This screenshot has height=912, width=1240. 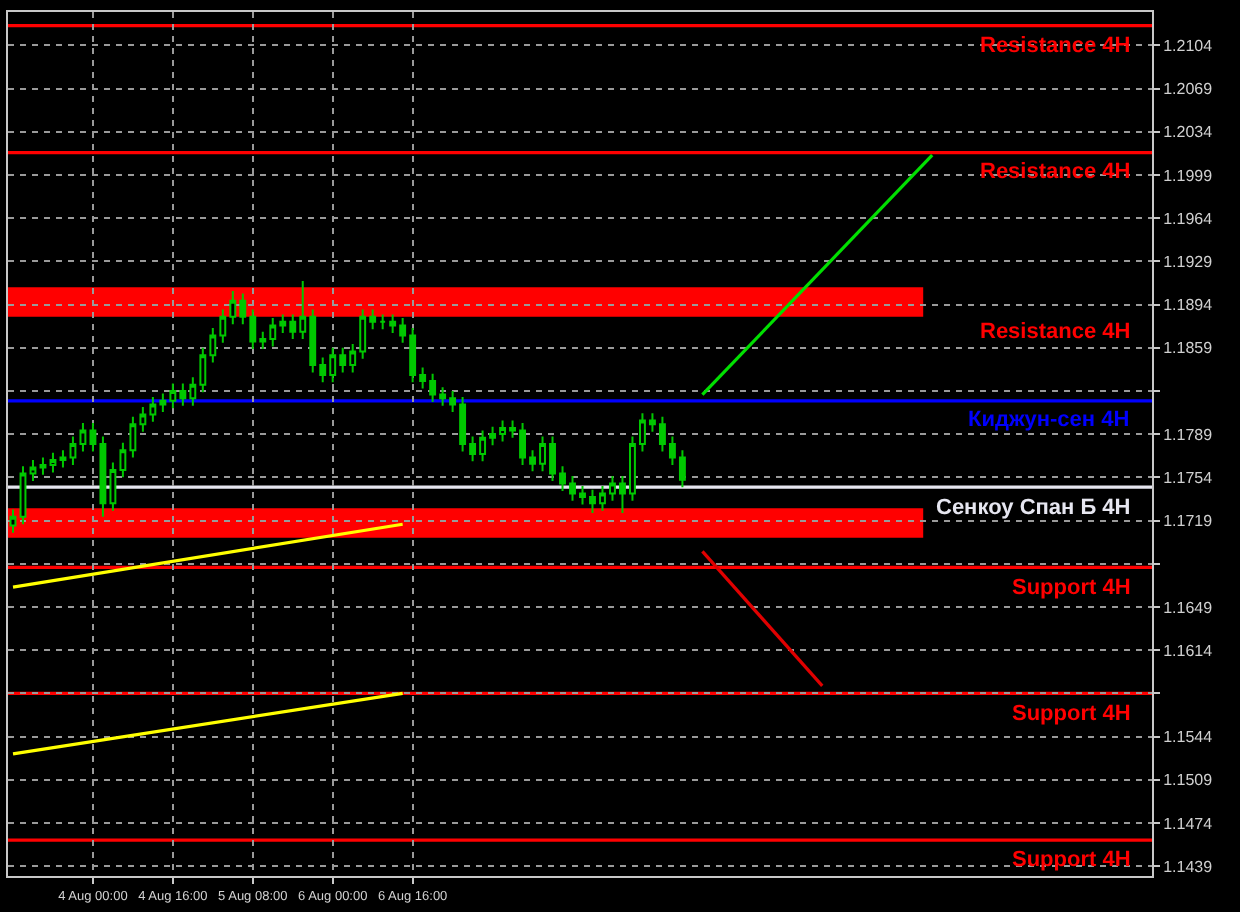 I want to click on y-tick-label: 1.1614, so click(x=1188, y=650).